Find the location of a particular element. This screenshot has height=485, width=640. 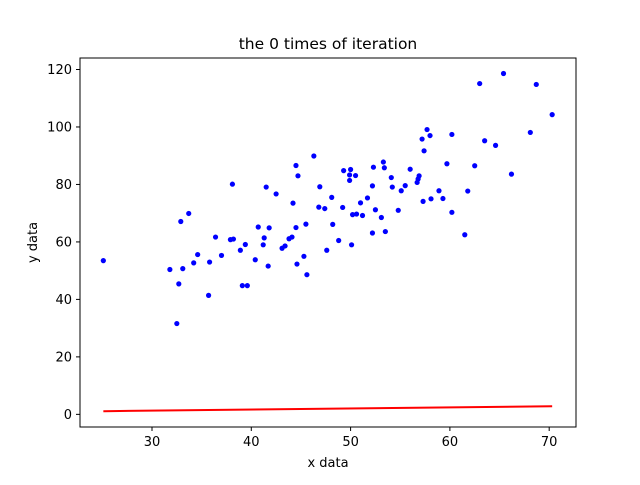

x-tick-label: 30 is located at coordinates (152, 442).